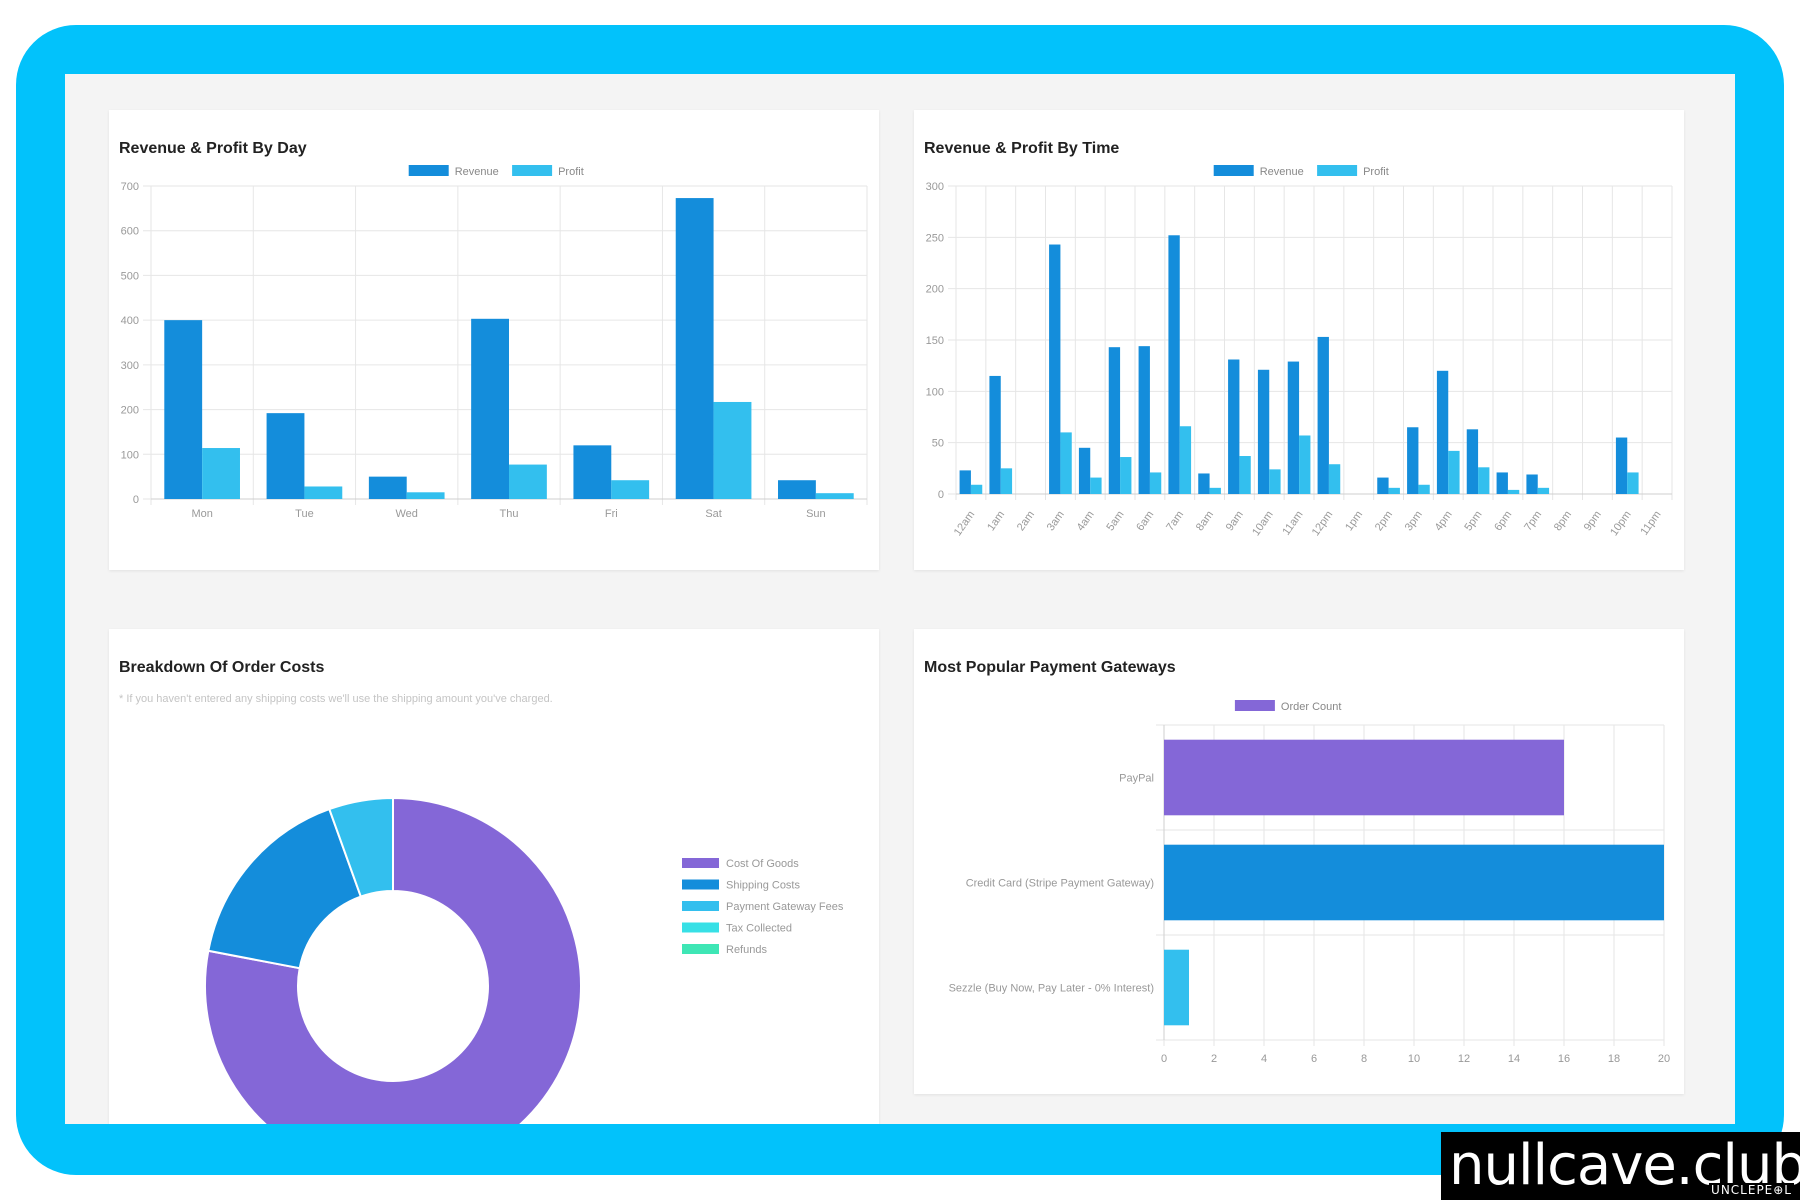  What do you see at coordinates (1473, 521) in the screenshot?
I see `x-tick-label: 5pm` at bounding box center [1473, 521].